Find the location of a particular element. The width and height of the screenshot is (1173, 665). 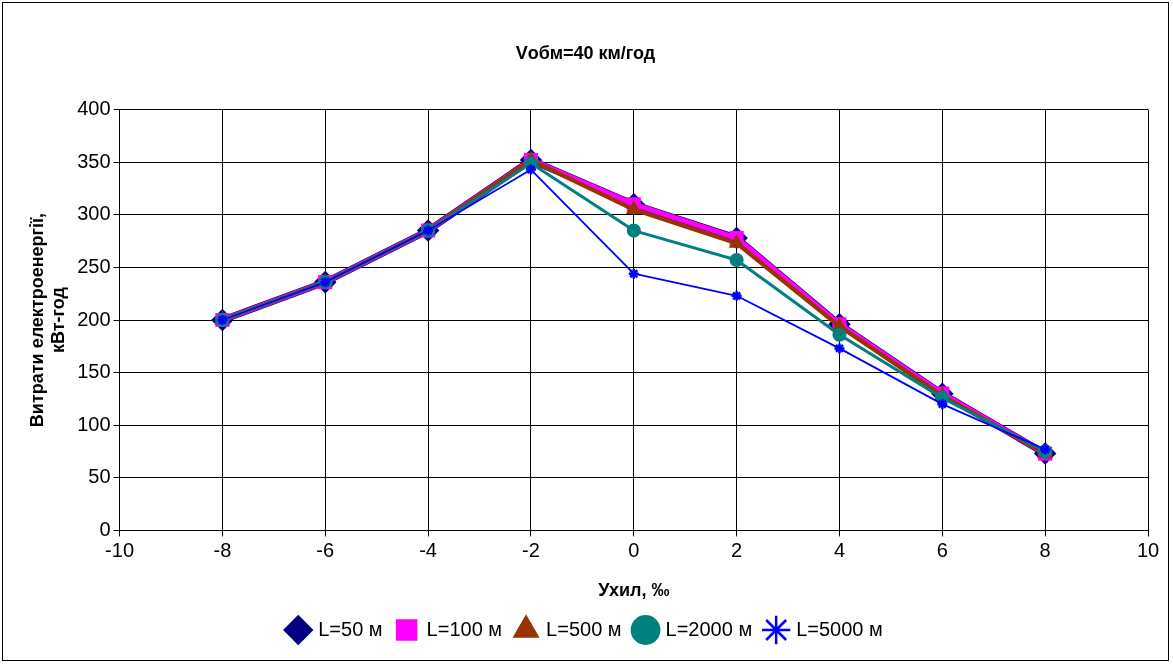

legend-label: L=500 м is located at coordinates (584, 628).